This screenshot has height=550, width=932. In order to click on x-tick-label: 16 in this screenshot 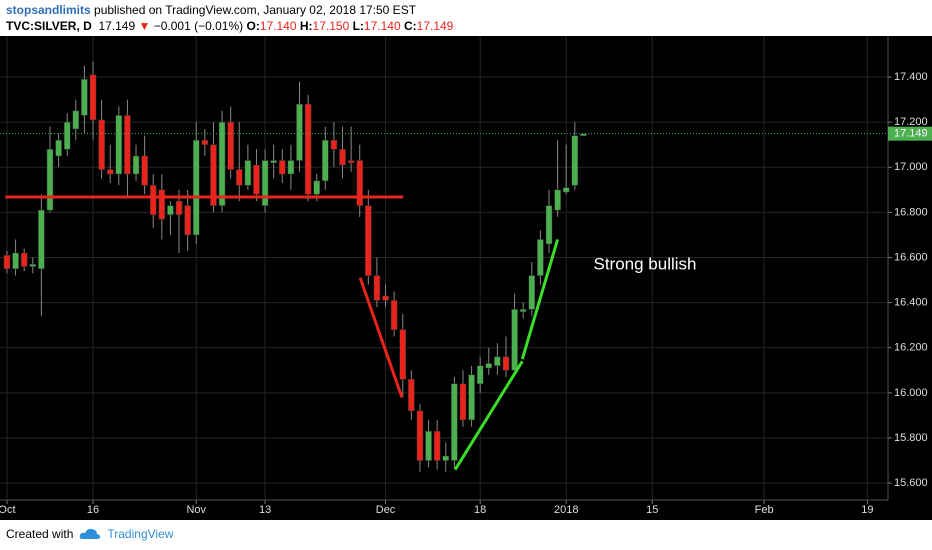, I will do `click(93, 510)`.